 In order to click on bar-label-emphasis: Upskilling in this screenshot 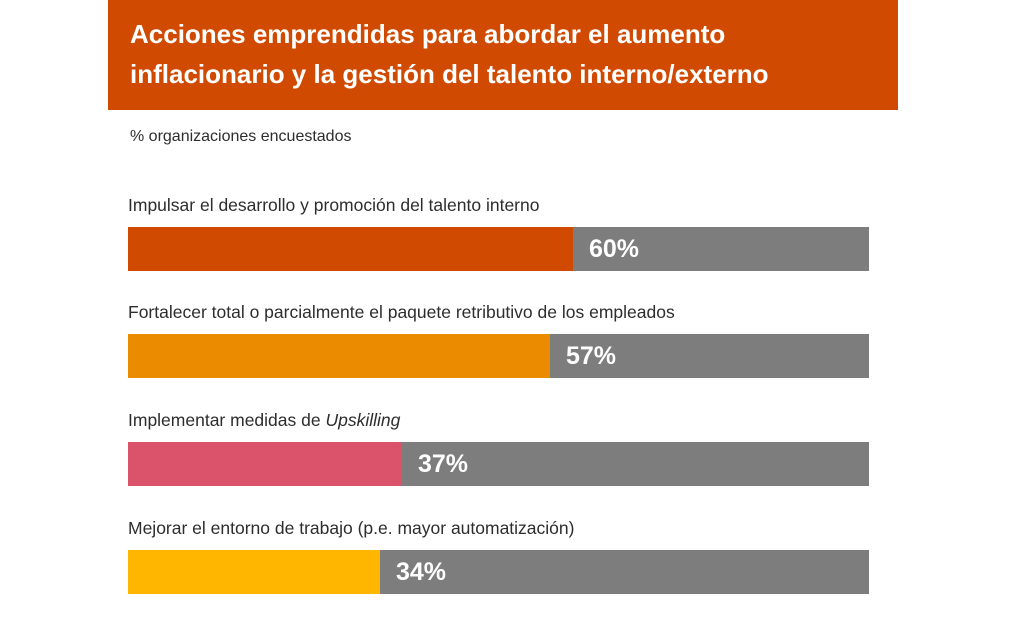, I will do `click(363, 420)`.